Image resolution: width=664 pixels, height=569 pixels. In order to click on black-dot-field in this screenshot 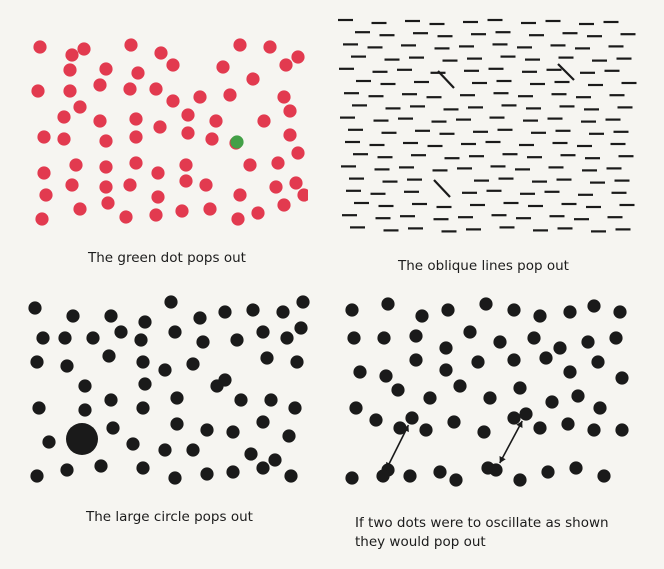, I will do `click(169, 390)`.